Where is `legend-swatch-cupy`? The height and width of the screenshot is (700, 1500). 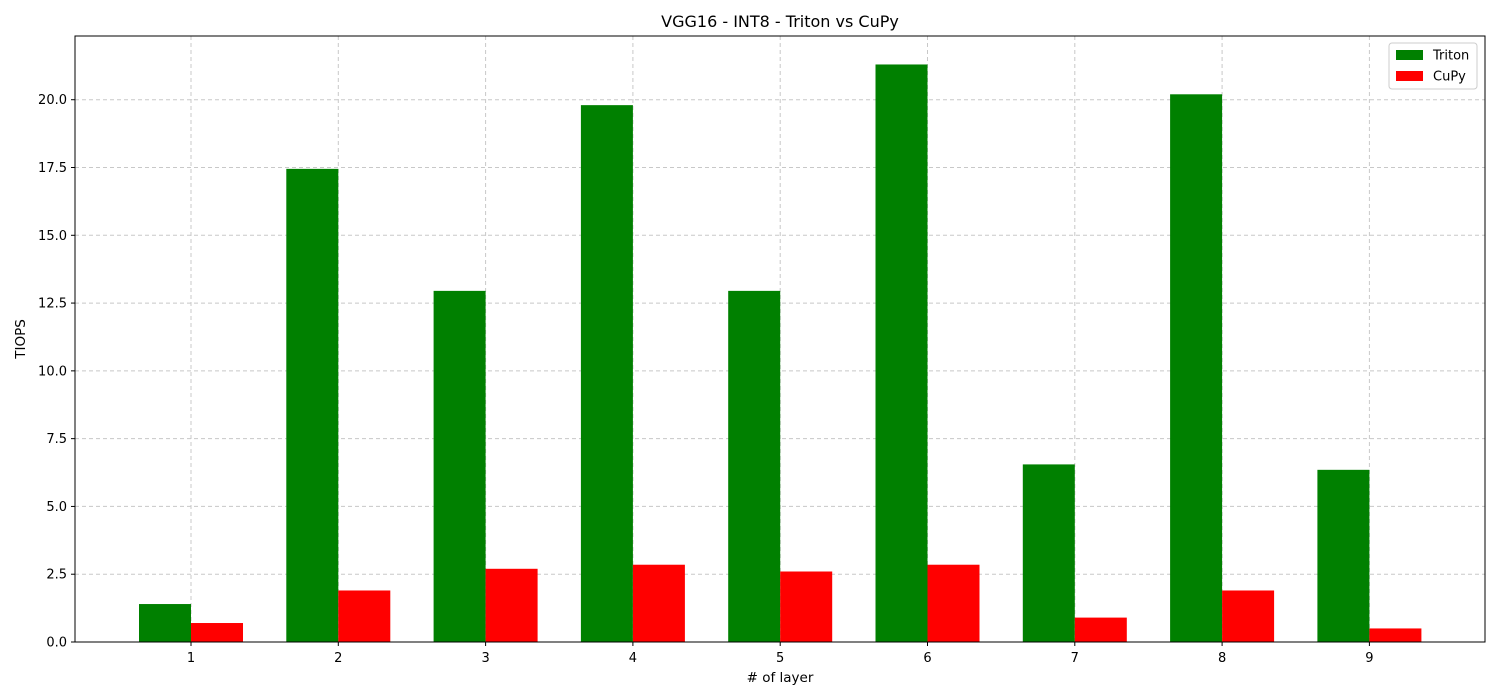 legend-swatch-cupy is located at coordinates (1409, 76).